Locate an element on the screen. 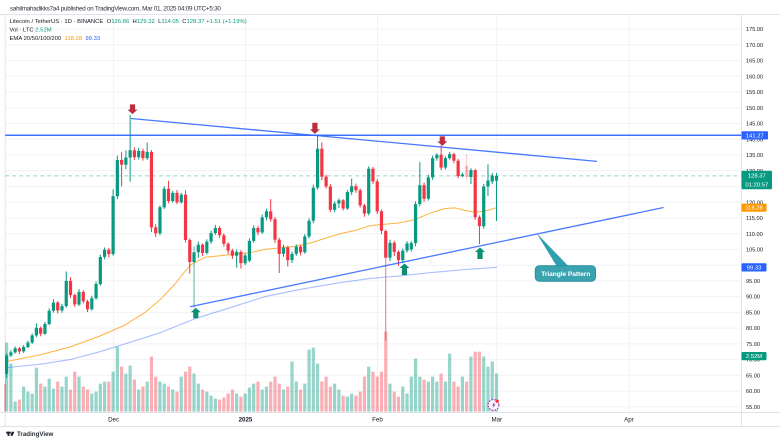 The height and width of the screenshot is (443, 780). svg-text: 150.00 is located at coordinates (754, 109).